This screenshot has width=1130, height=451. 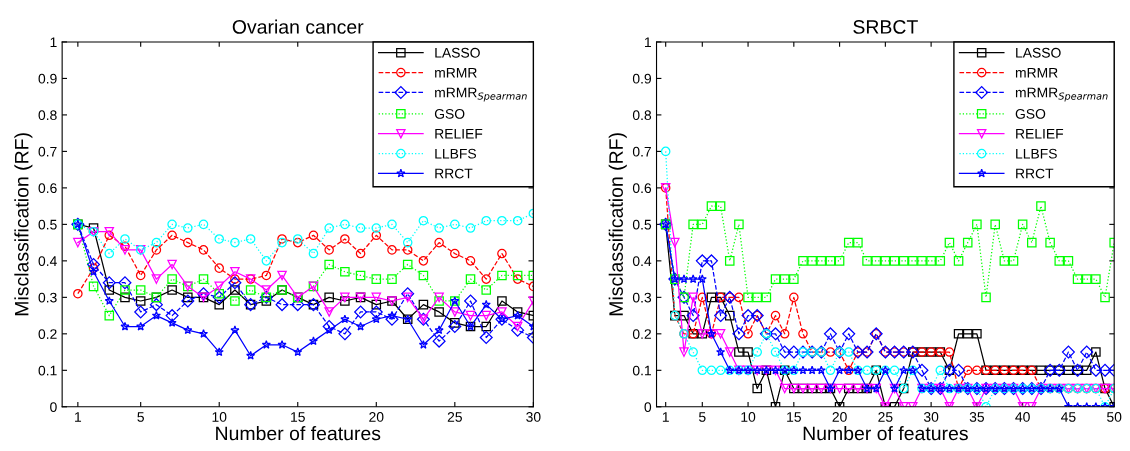 I want to click on x-tick-label: 50, so click(x=1114, y=417).